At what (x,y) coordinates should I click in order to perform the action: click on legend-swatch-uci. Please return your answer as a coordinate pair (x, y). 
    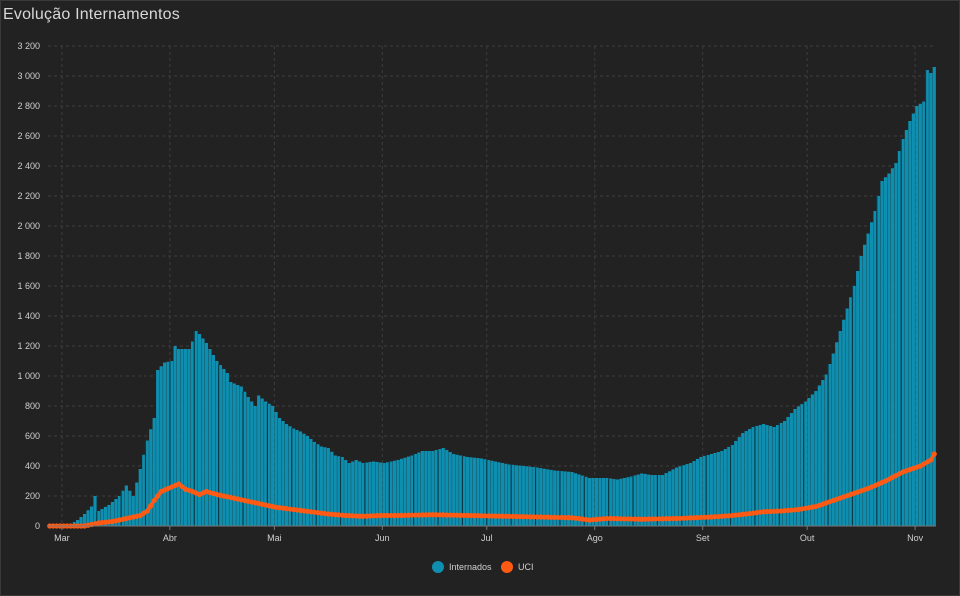
    Looking at the image, I should click on (507, 567).